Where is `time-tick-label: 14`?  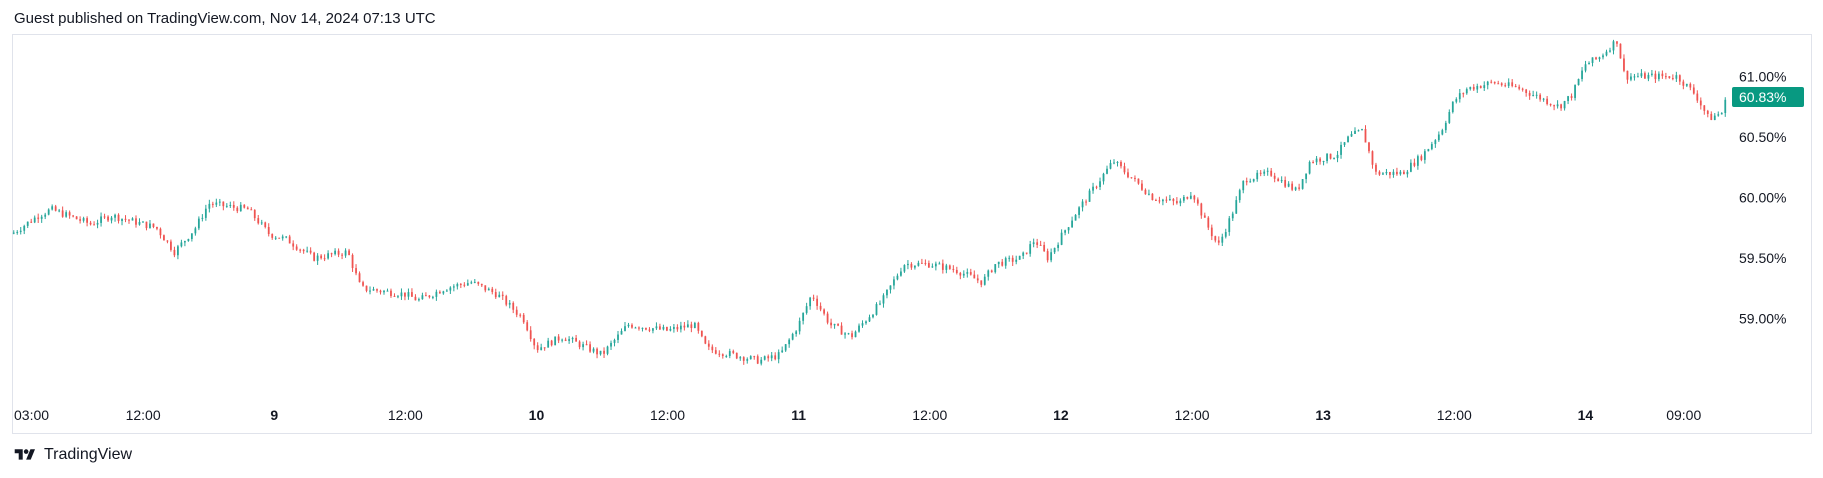
time-tick-label: 14 is located at coordinates (1586, 415).